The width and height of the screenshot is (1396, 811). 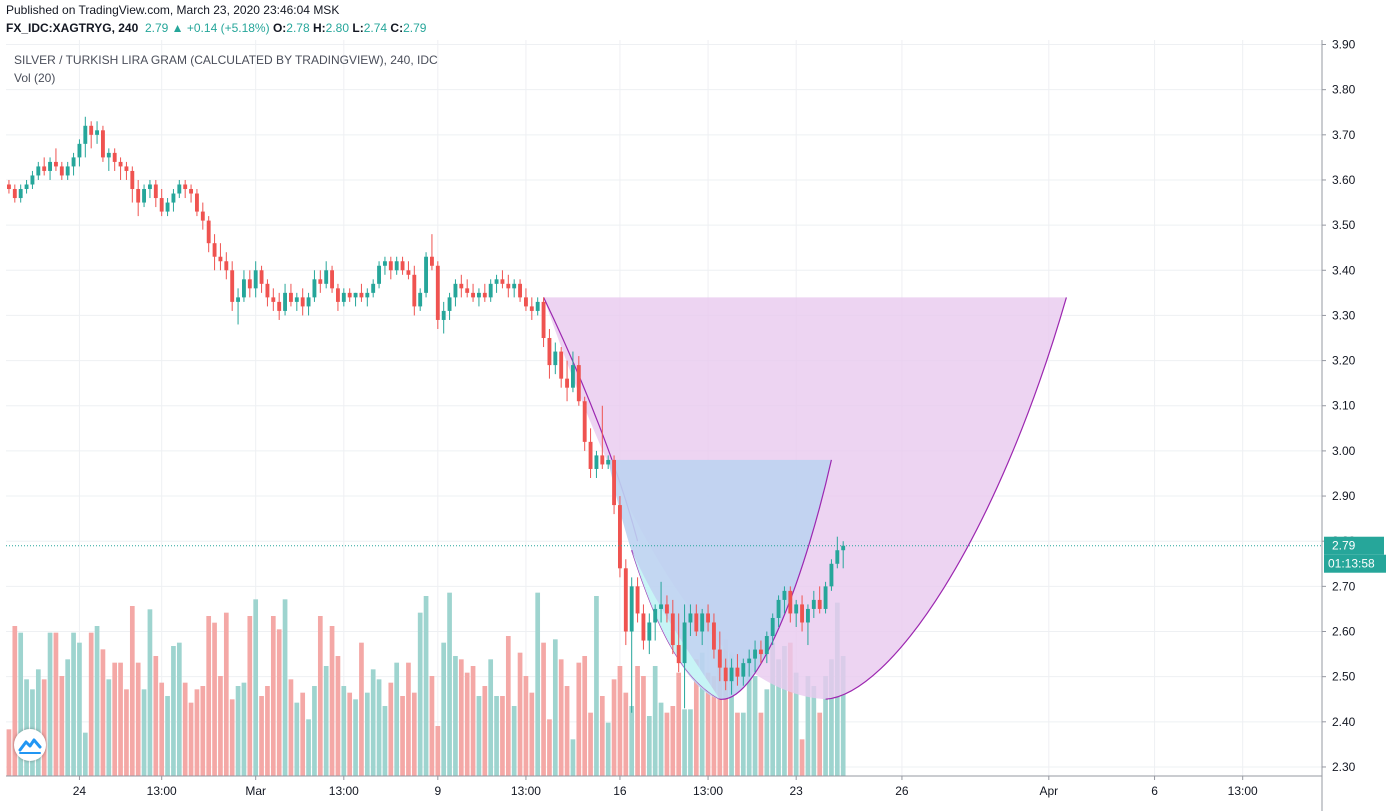 What do you see at coordinates (1344, 767) in the screenshot?
I see `y-tick-label: 2.30` at bounding box center [1344, 767].